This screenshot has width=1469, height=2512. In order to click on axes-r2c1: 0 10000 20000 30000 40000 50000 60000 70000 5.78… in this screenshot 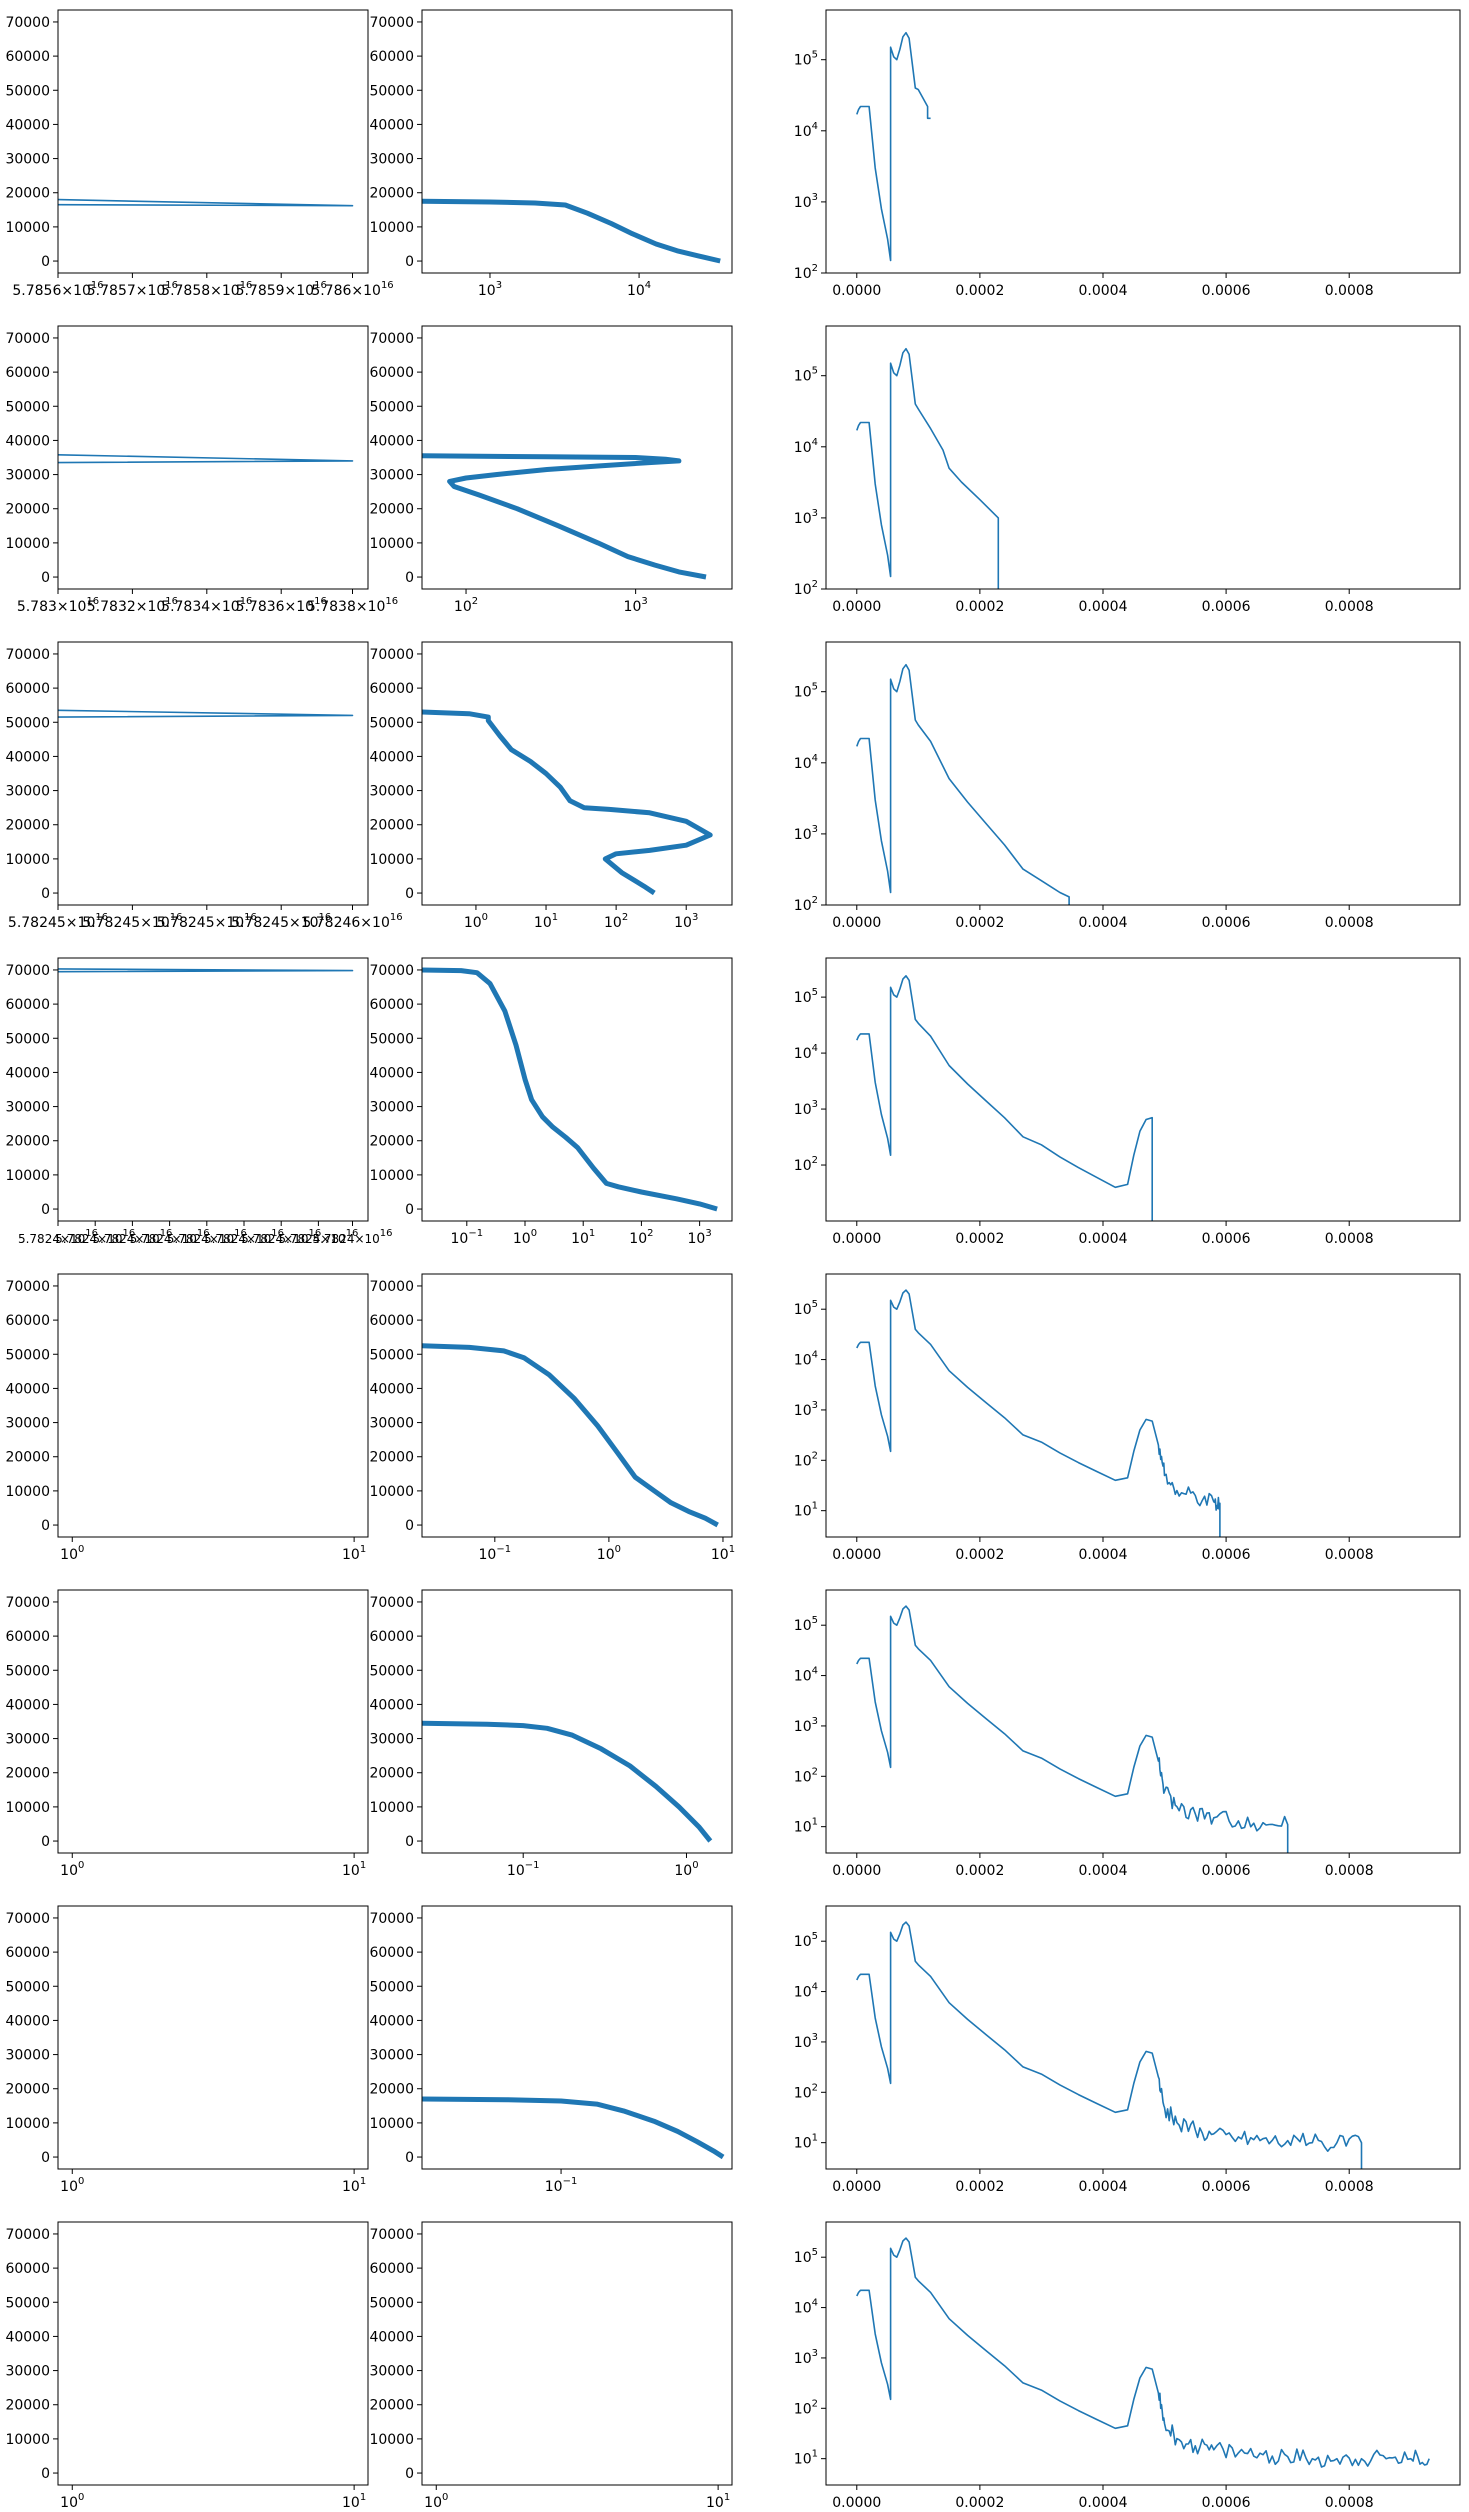, I will do `click(201, 470)`.